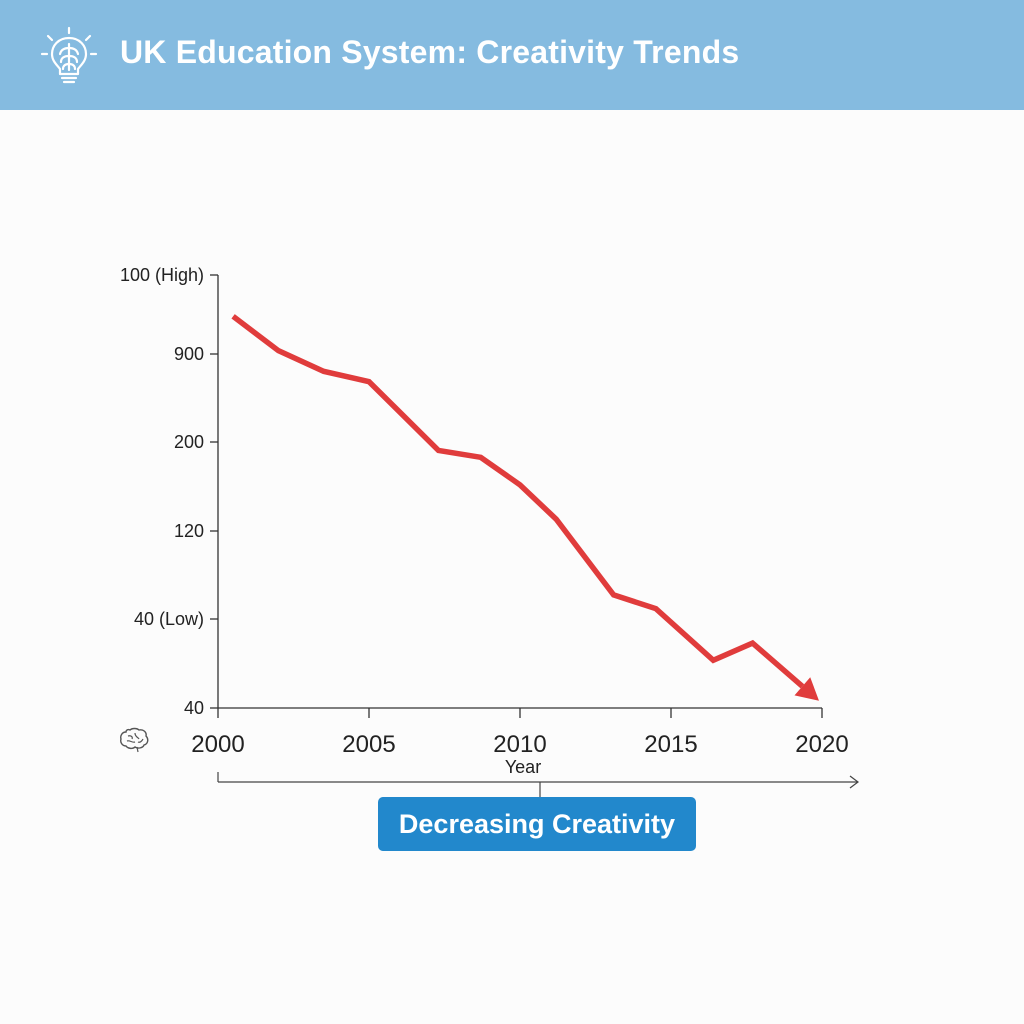 This screenshot has width=1024, height=1024. I want to click on x-tick-label: 2015, so click(670, 744).